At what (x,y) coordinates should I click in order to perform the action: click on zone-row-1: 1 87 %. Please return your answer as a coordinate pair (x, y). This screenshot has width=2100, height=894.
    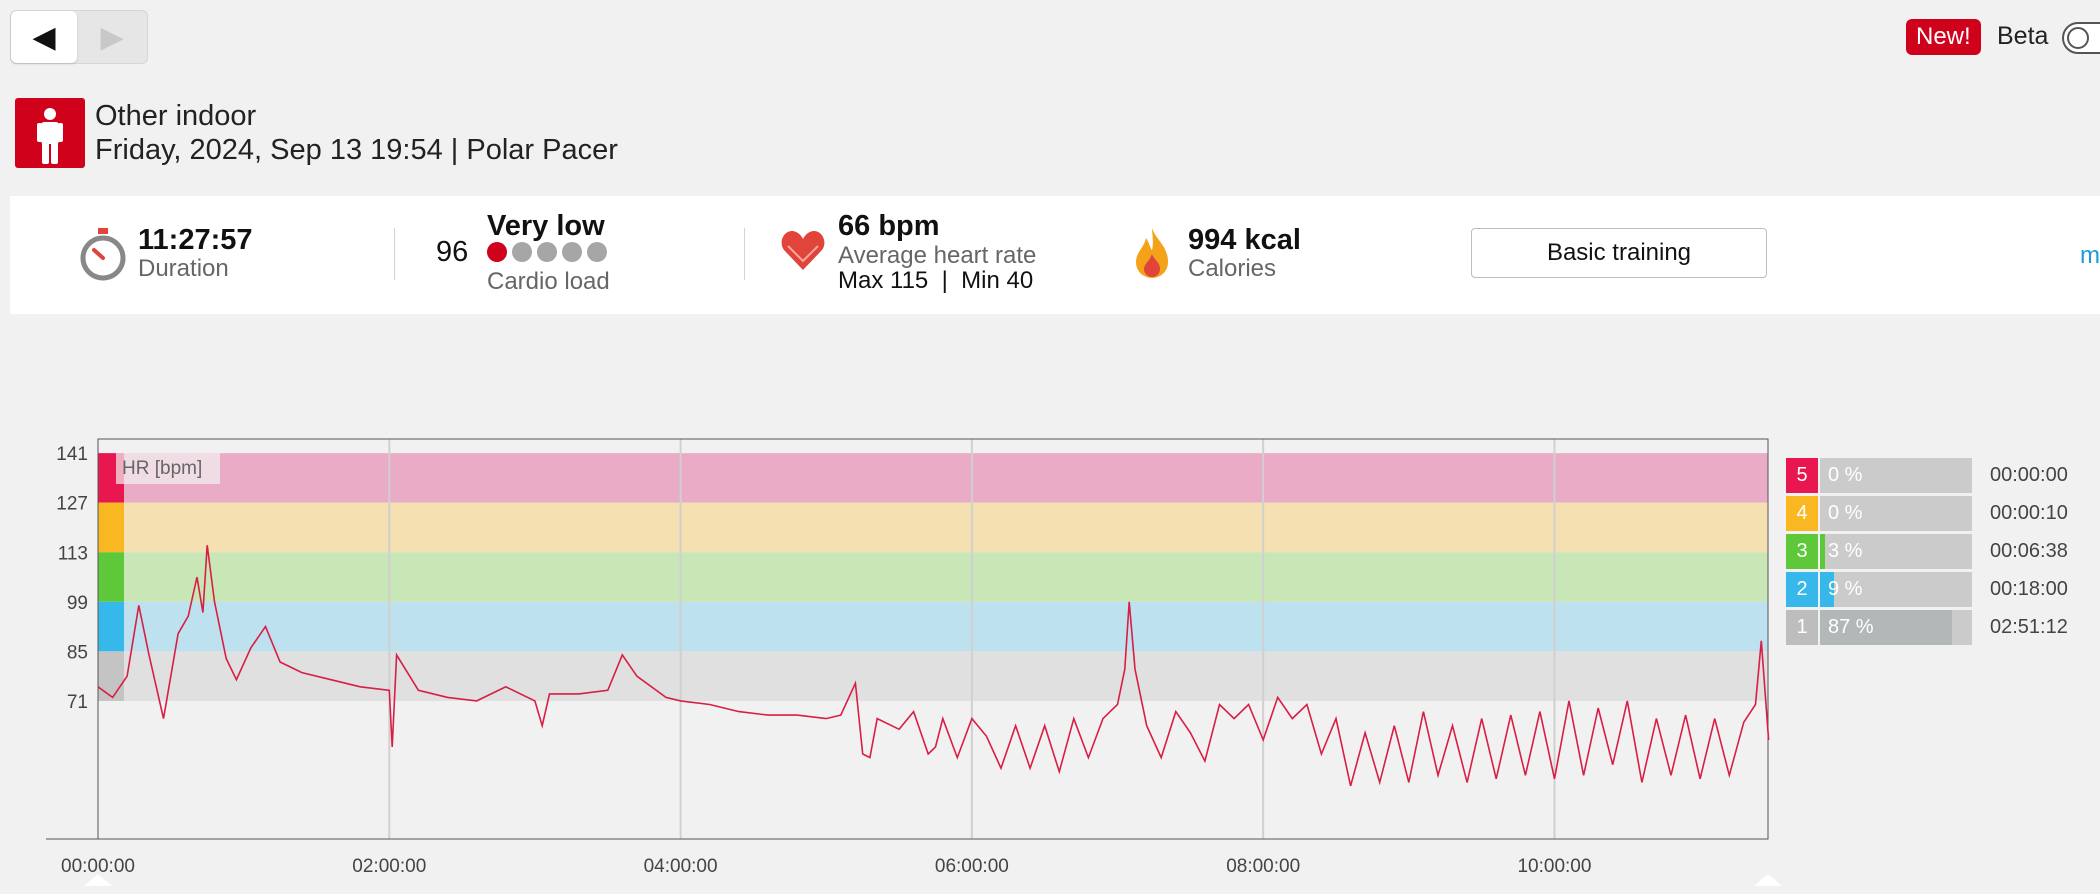
    Looking at the image, I should click on (1879, 627).